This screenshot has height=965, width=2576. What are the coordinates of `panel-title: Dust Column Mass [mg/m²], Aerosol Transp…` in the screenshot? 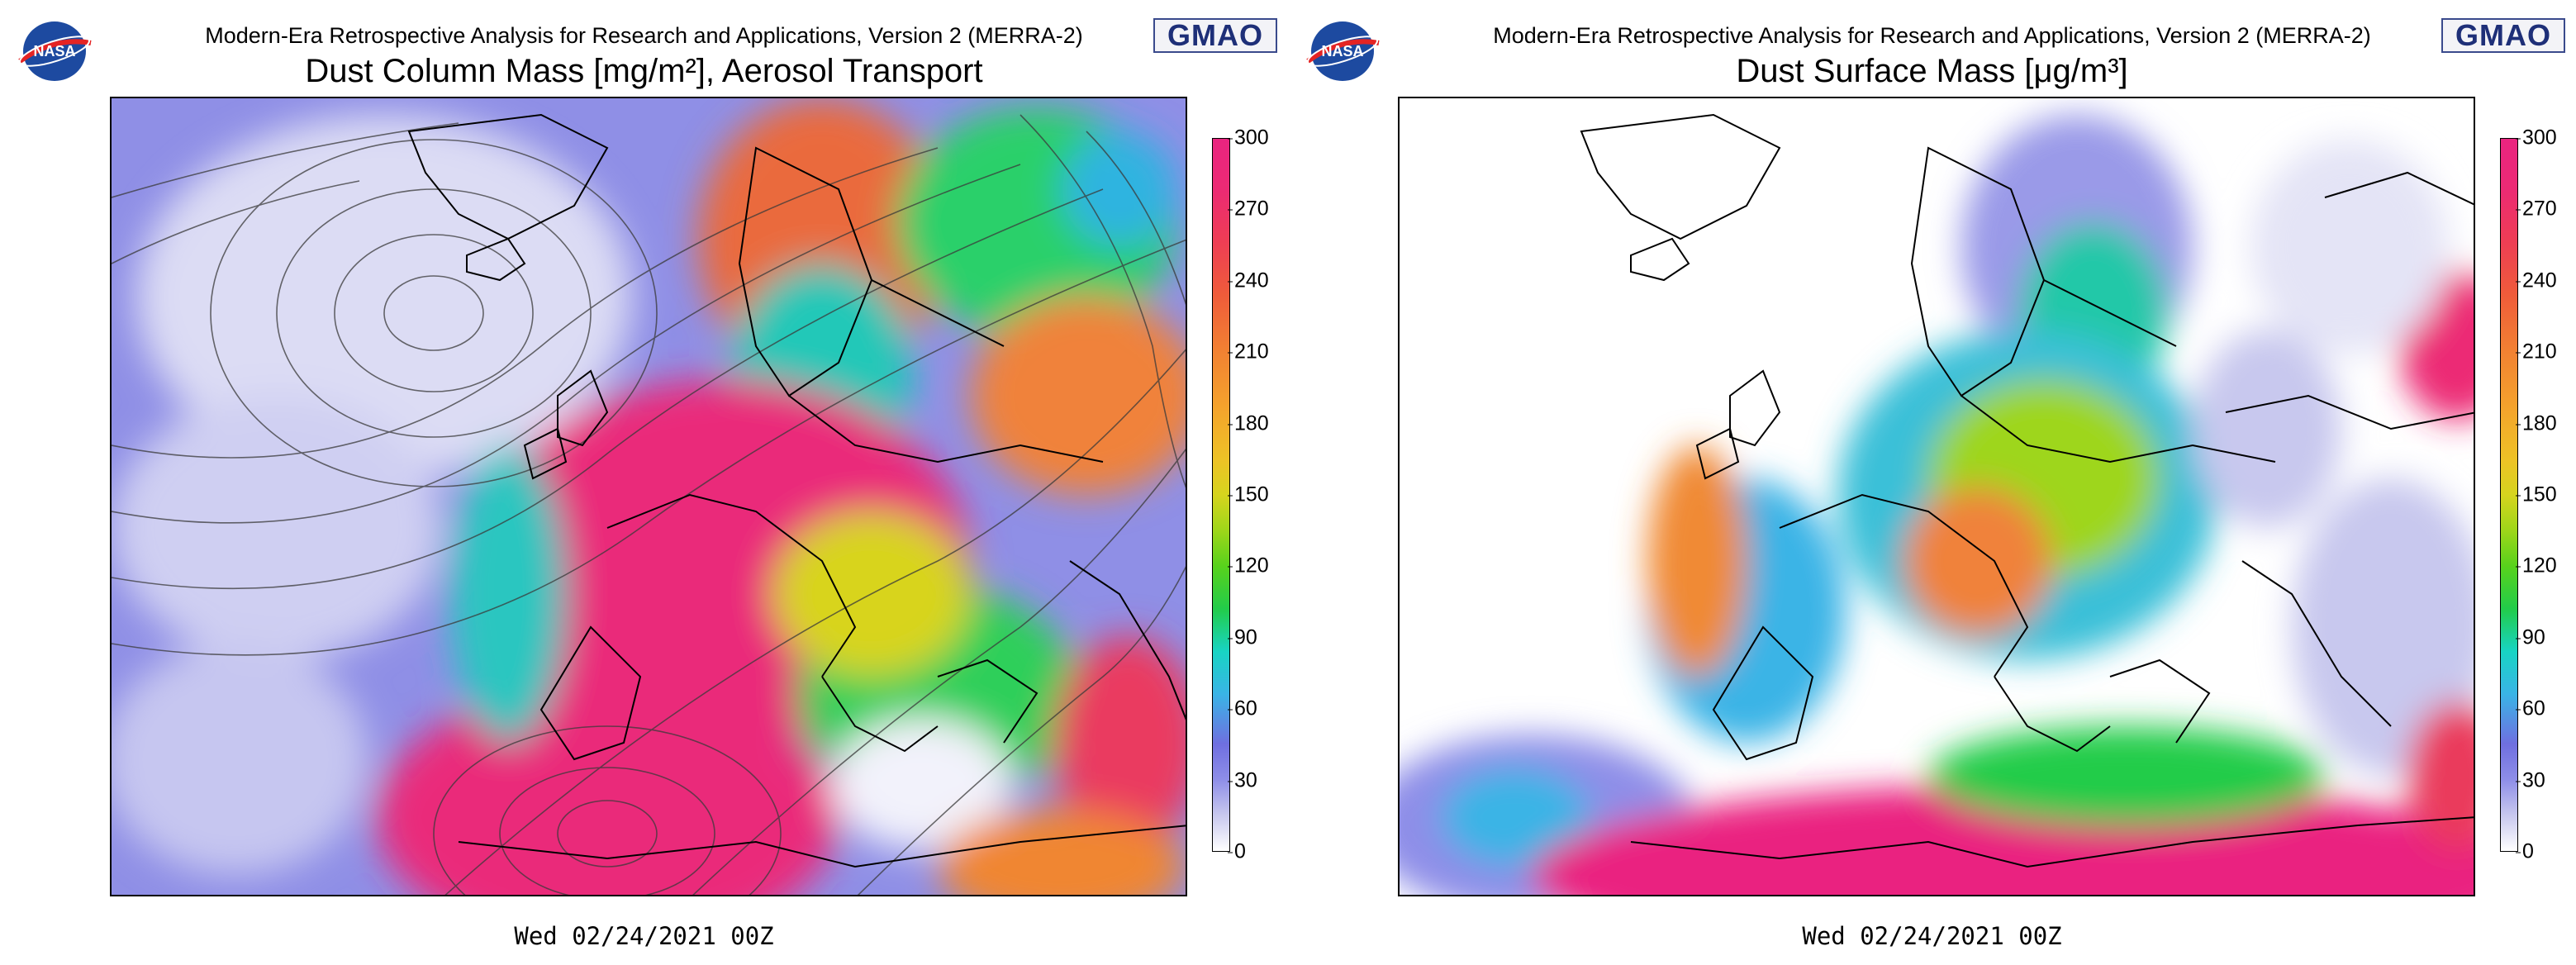 It's located at (644, 71).